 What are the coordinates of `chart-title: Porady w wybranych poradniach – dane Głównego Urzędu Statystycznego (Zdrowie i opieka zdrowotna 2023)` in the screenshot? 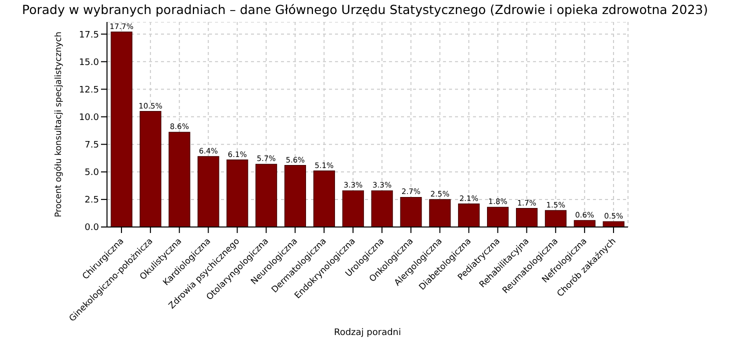 It's located at (365, 9).